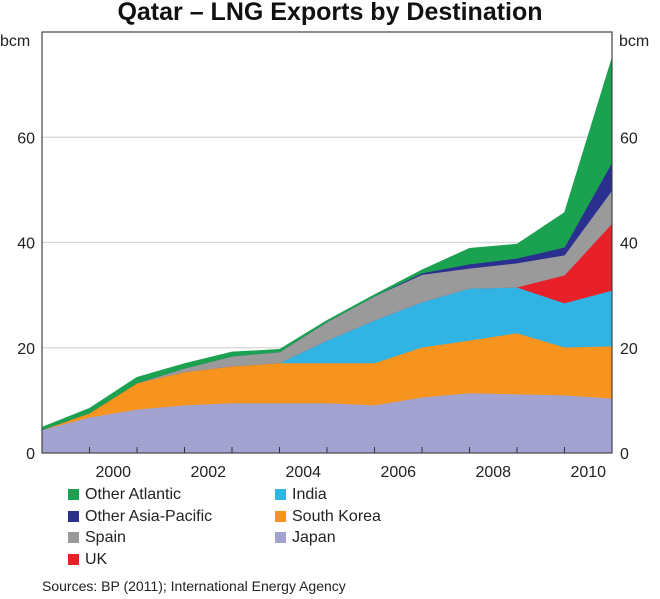 This screenshot has height=599, width=660. Describe the element at coordinates (133, 494) in the screenshot. I see `legend-label: Other Atlantic` at that location.